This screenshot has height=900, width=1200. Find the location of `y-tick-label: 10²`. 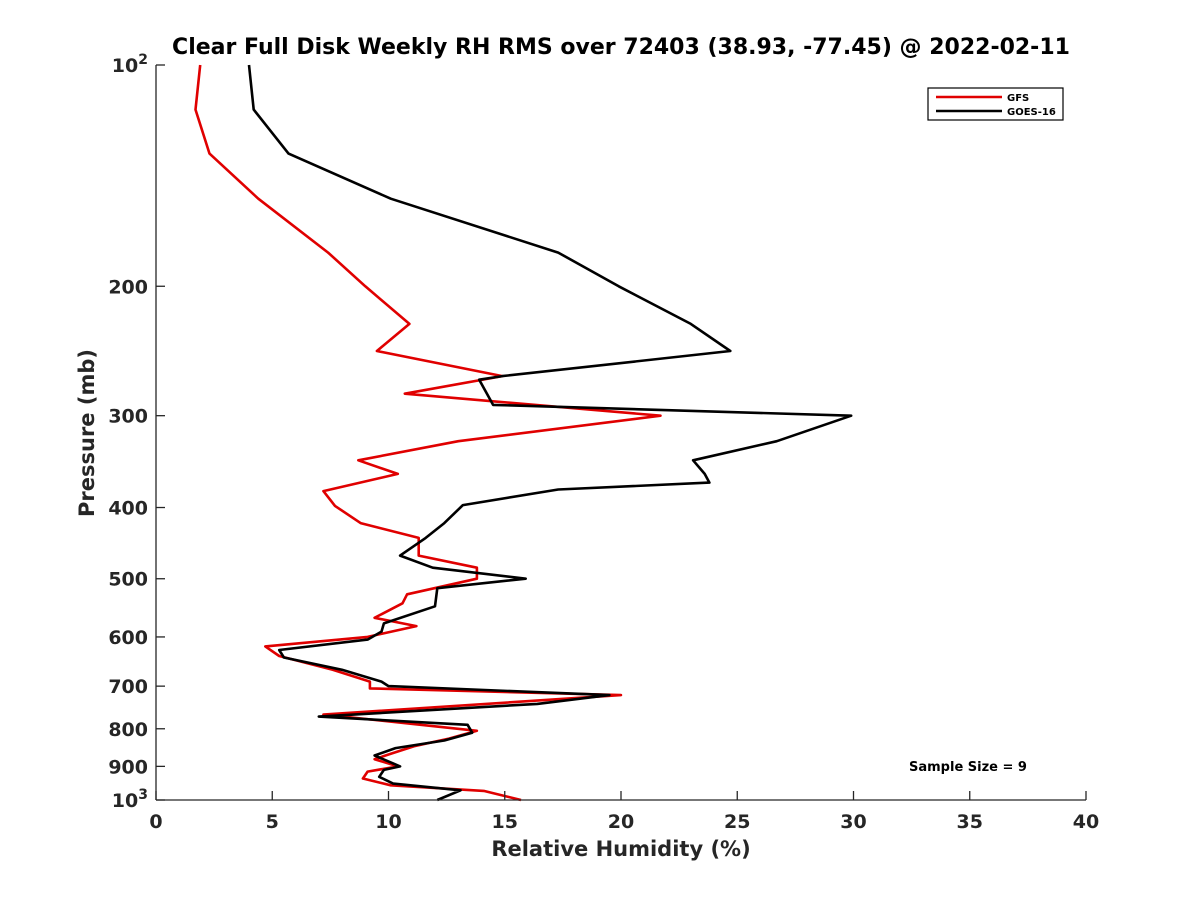

y-tick-label: 10² is located at coordinates (130, 64).